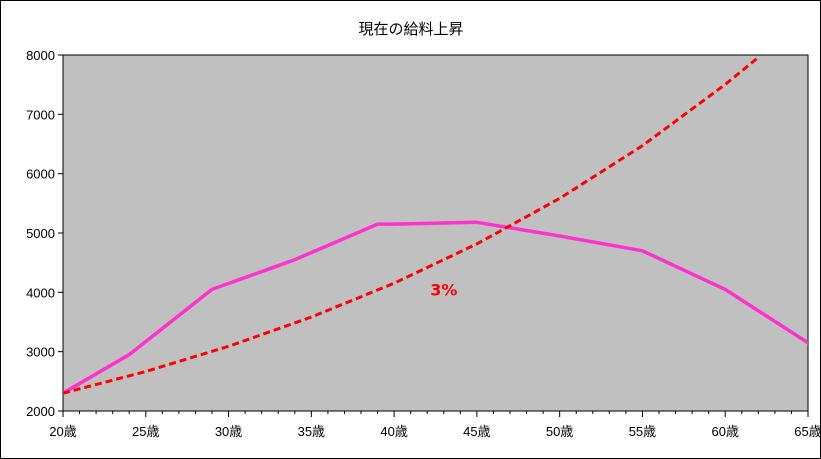  Describe the element at coordinates (476, 431) in the screenshot. I see `x-tick-label: 45歳` at that location.